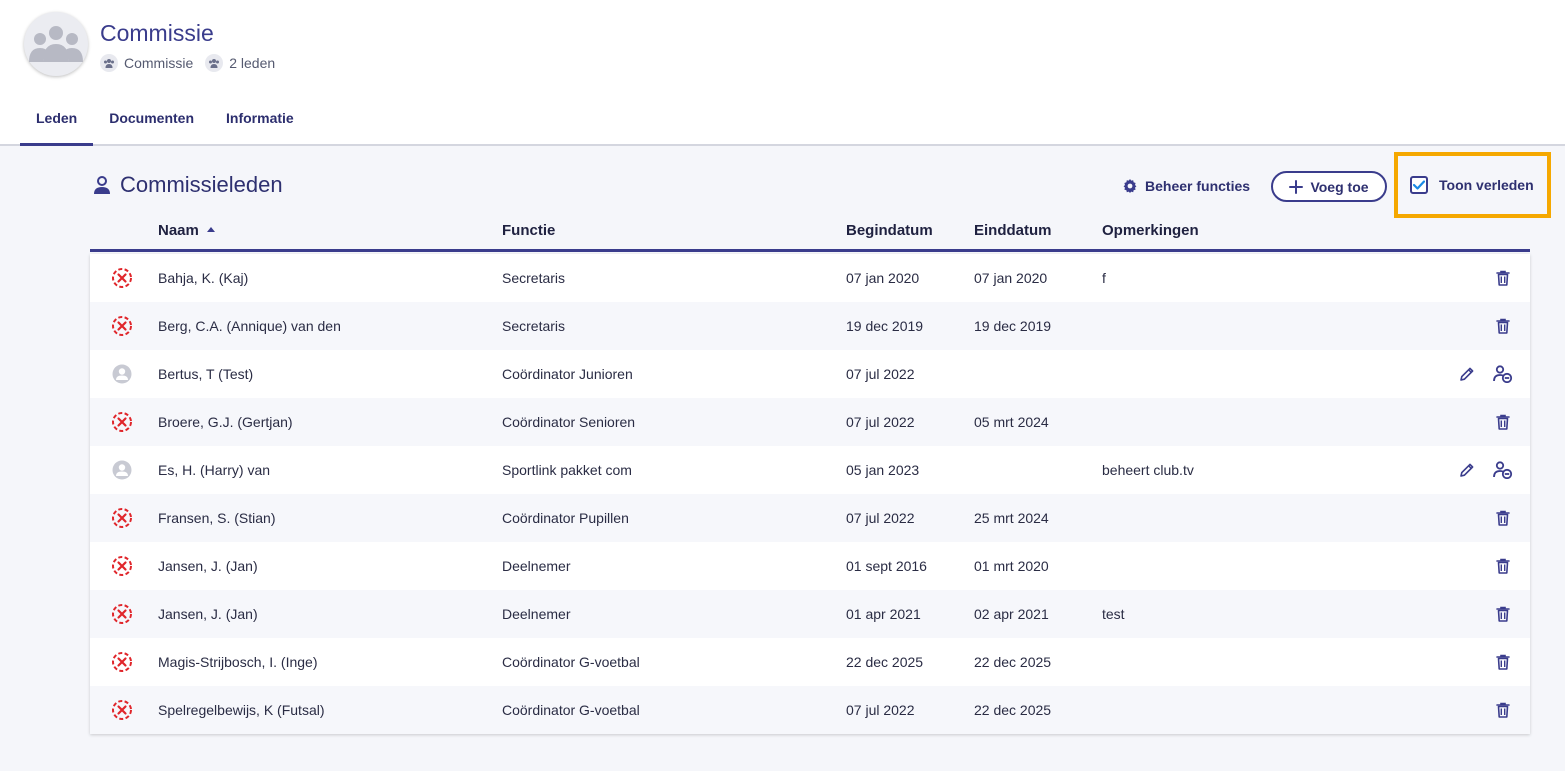 Image resolution: width=1565 pixels, height=771 pixels. I want to click on voeg-toe-button: Voeg toe, so click(1329, 186).